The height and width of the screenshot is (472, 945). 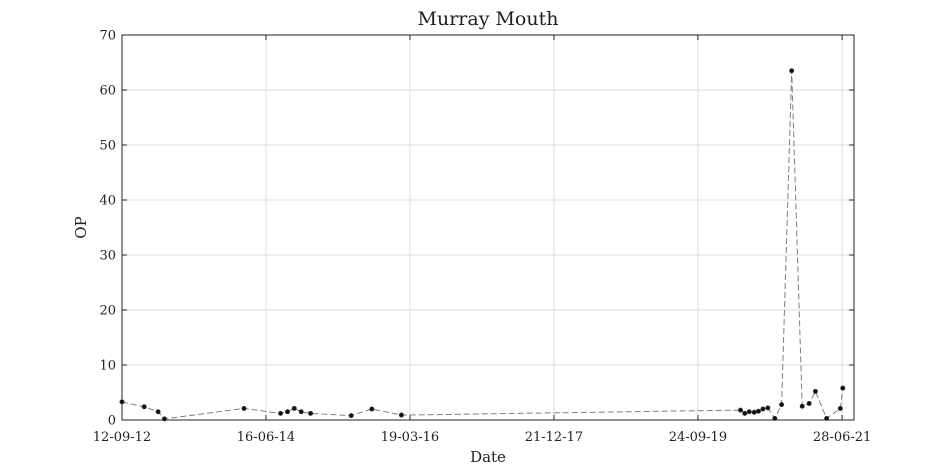 What do you see at coordinates (554, 437) in the screenshot?
I see `x-tick-label: 21-12-17` at bounding box center [554, 437].